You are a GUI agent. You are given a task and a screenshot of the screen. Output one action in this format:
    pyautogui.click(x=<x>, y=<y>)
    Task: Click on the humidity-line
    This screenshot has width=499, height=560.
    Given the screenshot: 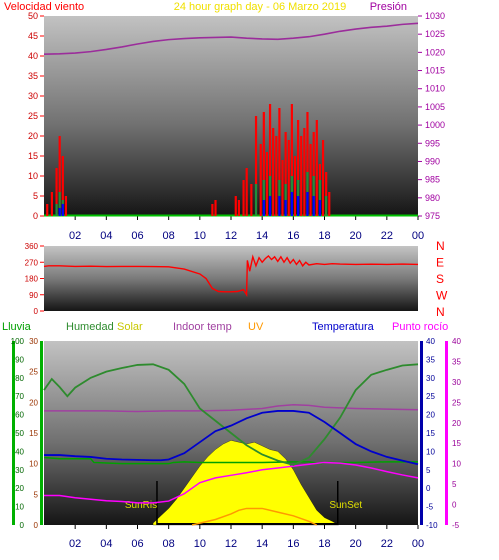 What is the action you would take?
    pyautogui.click(x=231, y=414)
    